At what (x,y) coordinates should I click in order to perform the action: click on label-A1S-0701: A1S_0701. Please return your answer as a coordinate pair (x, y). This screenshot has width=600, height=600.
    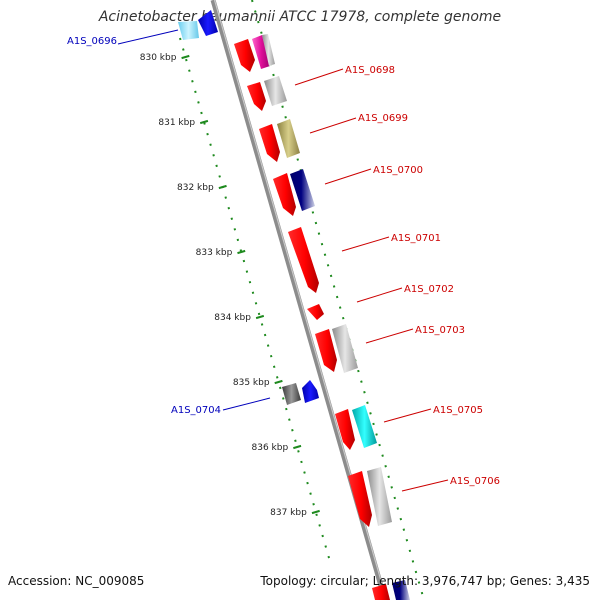
    Looking at the image, I should click on (416, 238).